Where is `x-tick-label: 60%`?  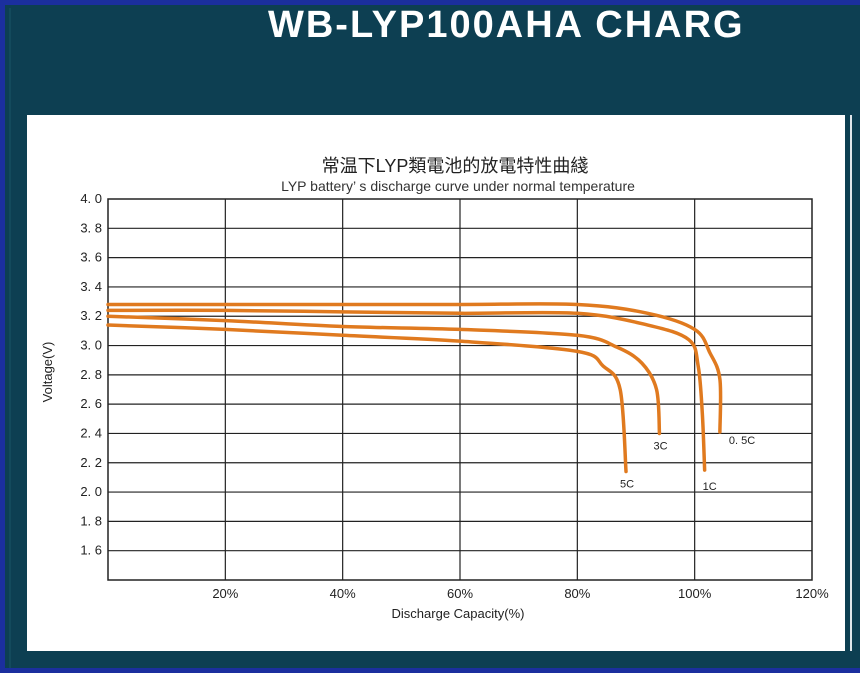 x-tick-label: 60% is located at coordinates (460, 593).